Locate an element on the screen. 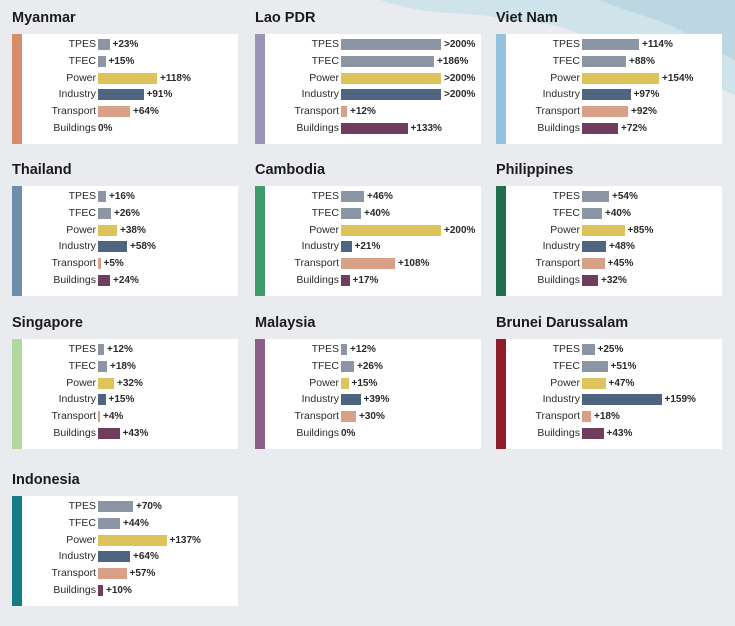  bar-row-tfec: TFEC +44% is located at coordinates (131, 523).